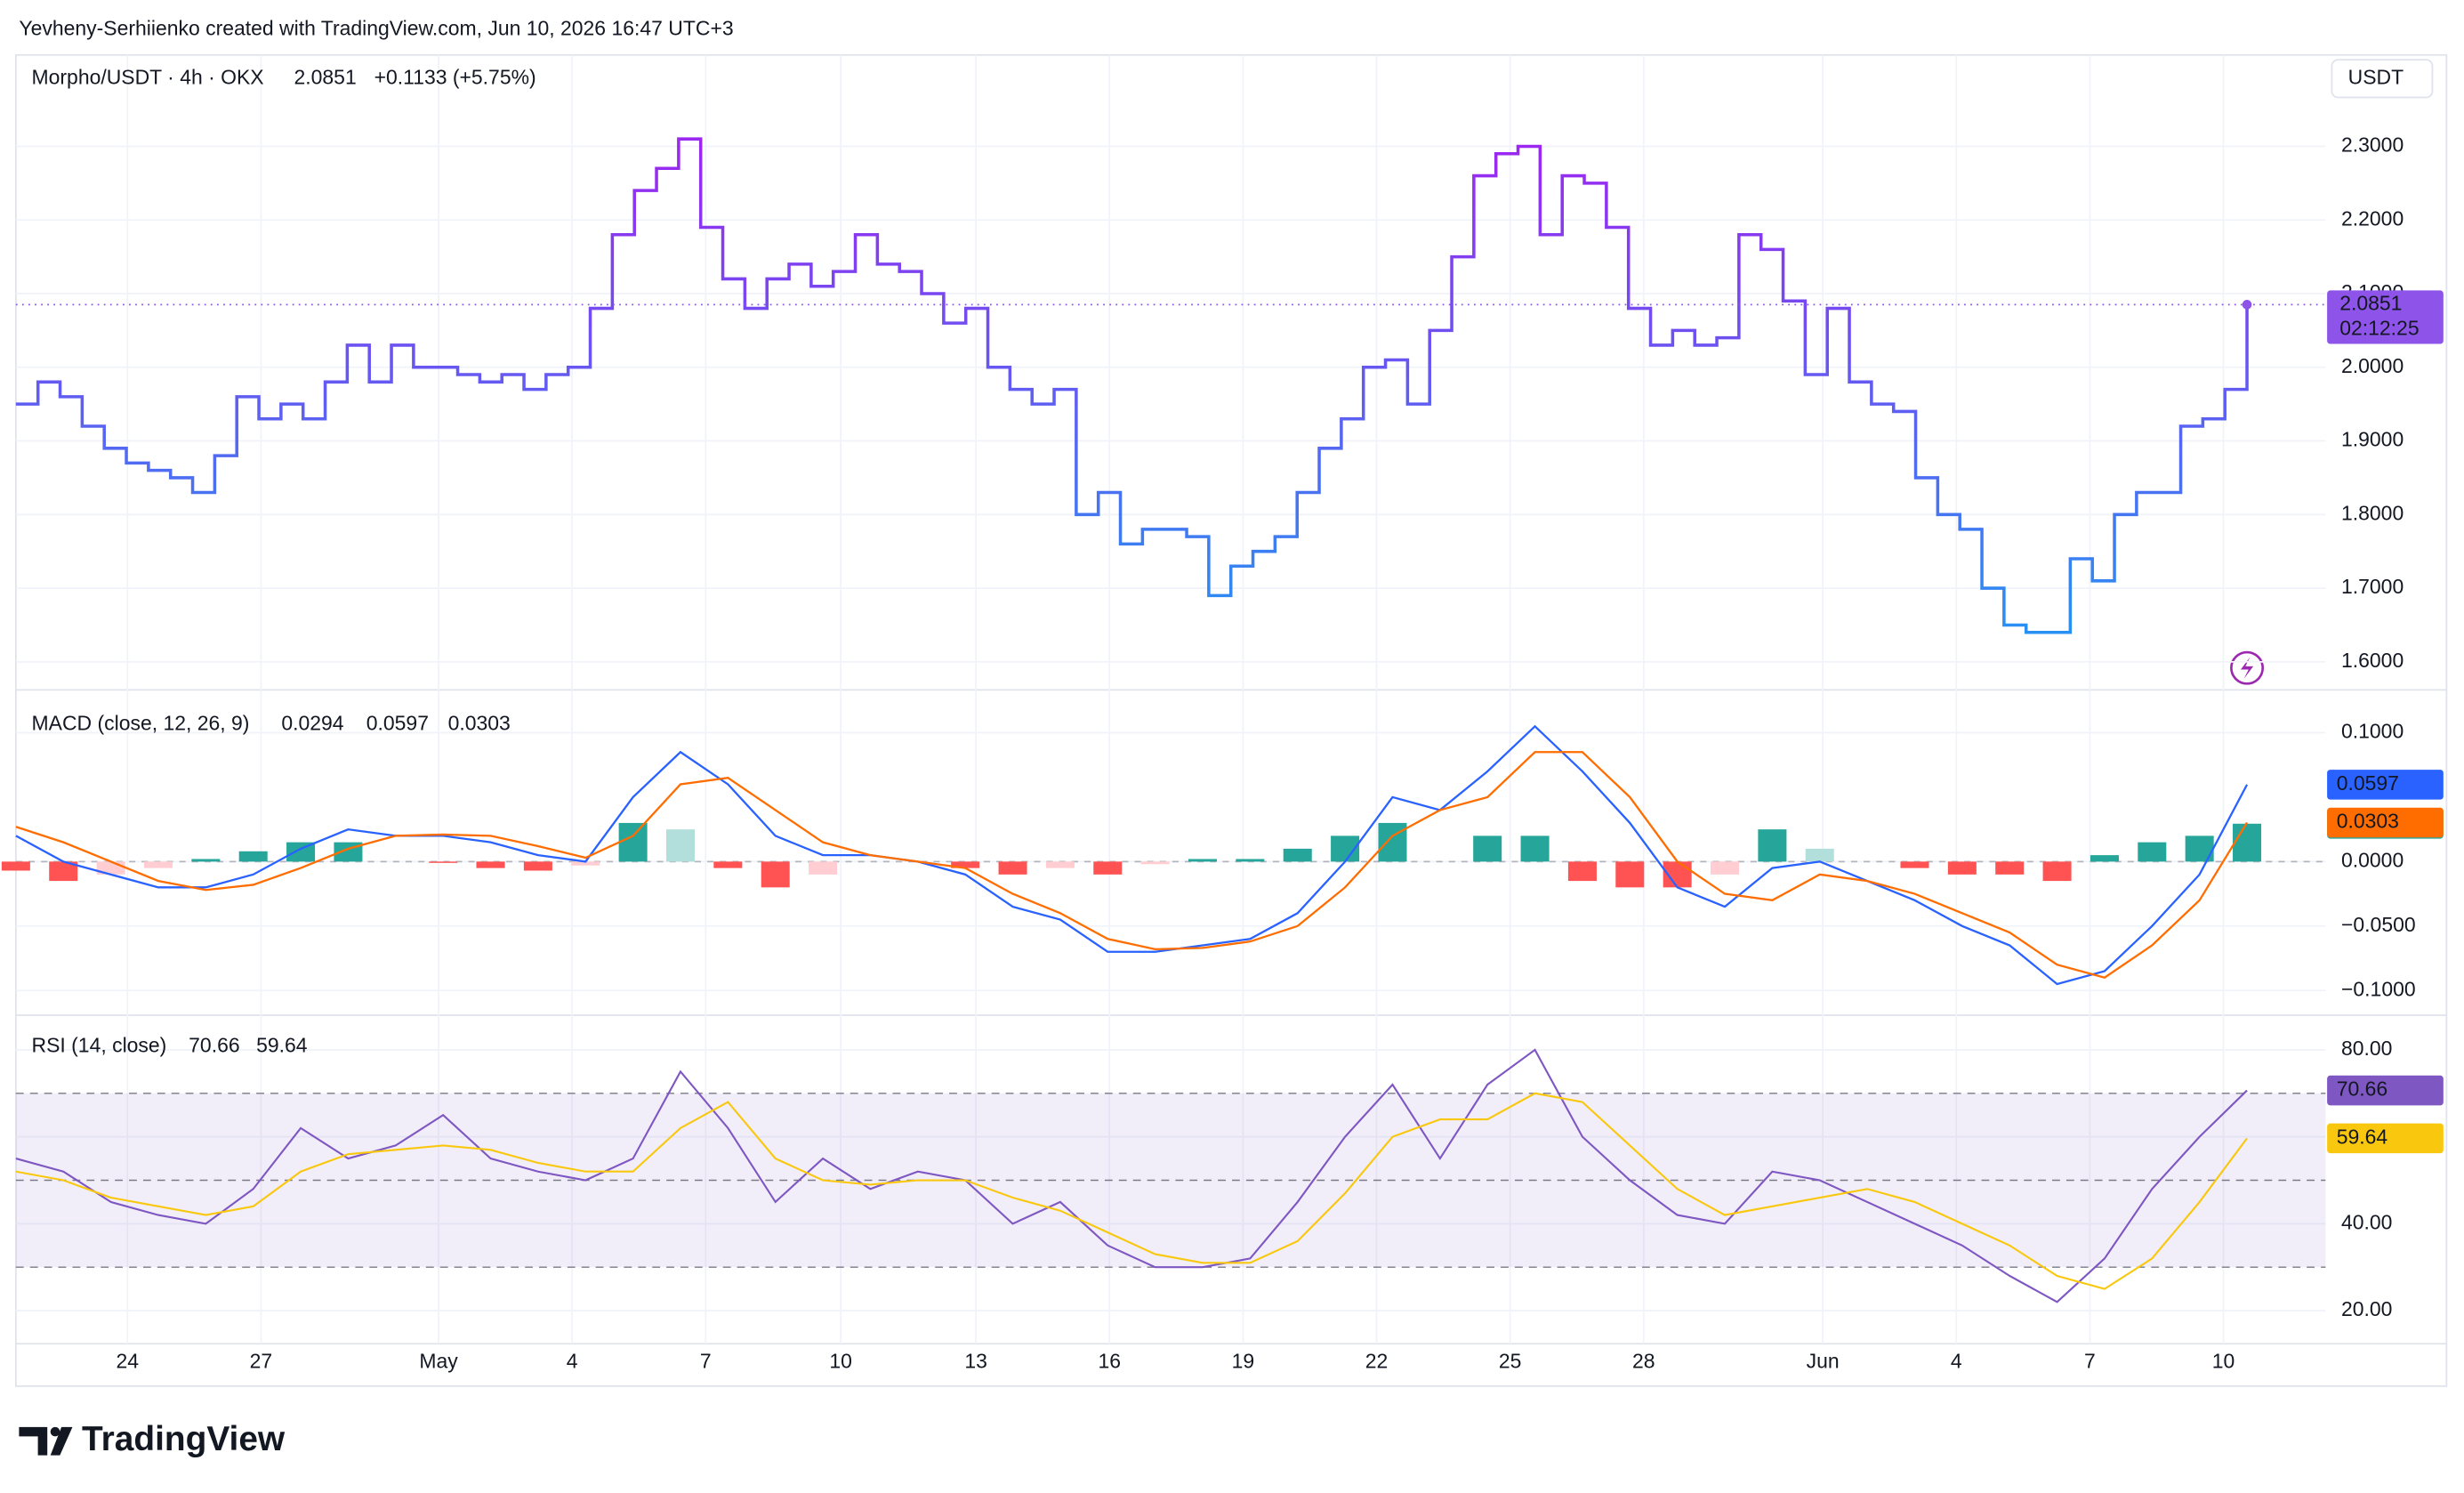 The height and width of the screenshot is (1493, 2464). What do you see at coordinates (1823, 1360) in the screenshot?
I see `x-tick-label: Jun` at bounding box center [1823, 1360].